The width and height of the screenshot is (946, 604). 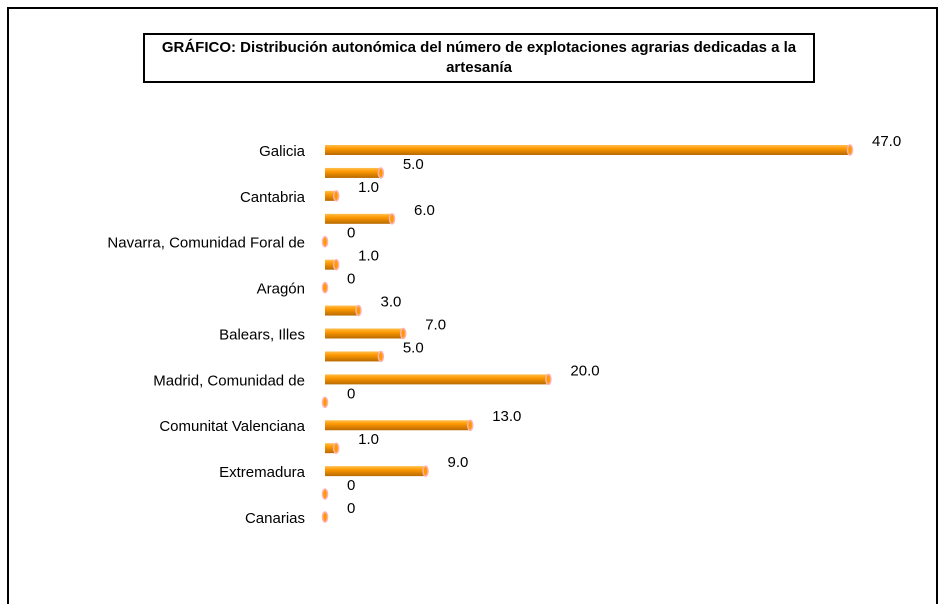 I want to click on y-tick-label: Extremadura, so click(x=262, y=472).